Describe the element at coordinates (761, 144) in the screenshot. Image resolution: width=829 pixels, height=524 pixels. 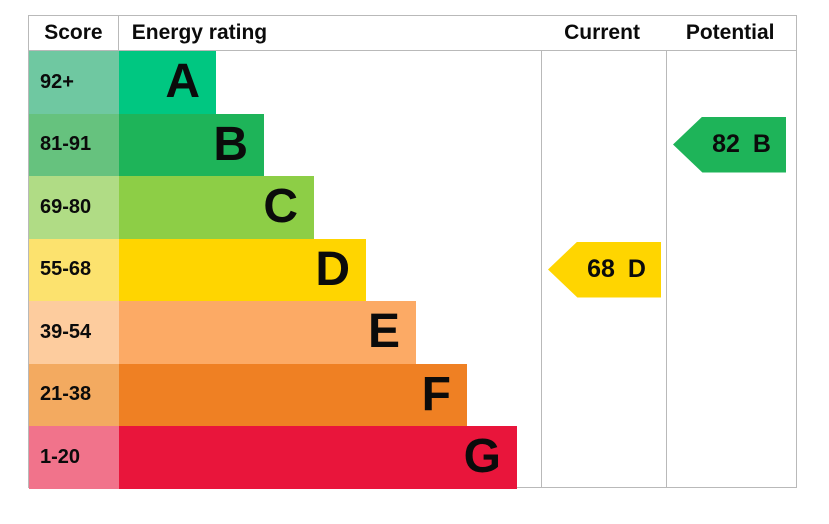
I see `potential-band-letter: B` at that location.